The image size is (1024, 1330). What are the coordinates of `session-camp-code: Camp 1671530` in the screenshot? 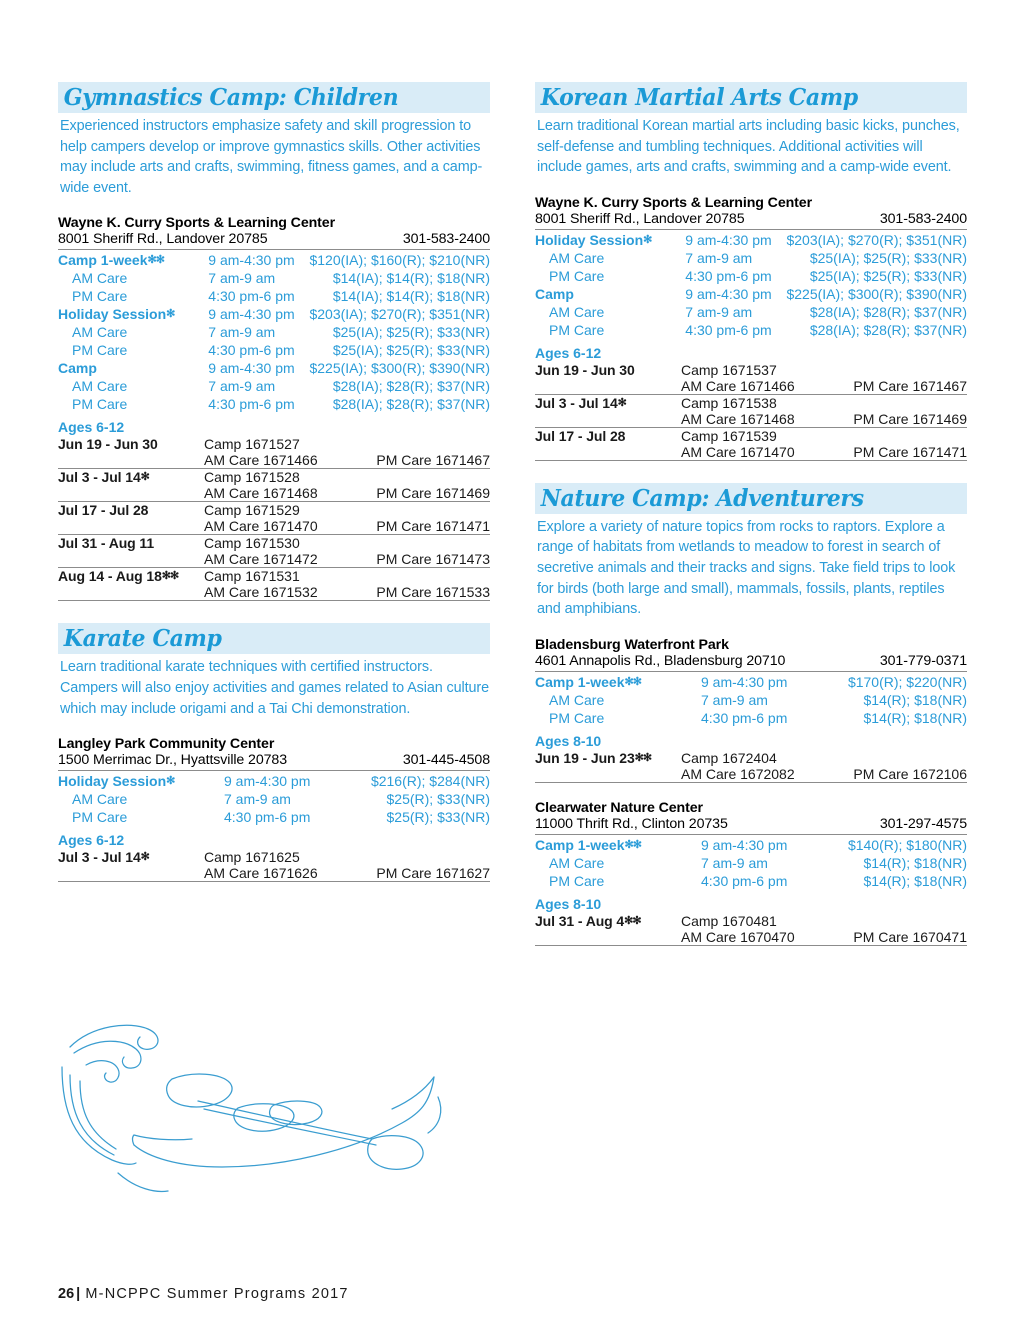 It's located at (252, 543).